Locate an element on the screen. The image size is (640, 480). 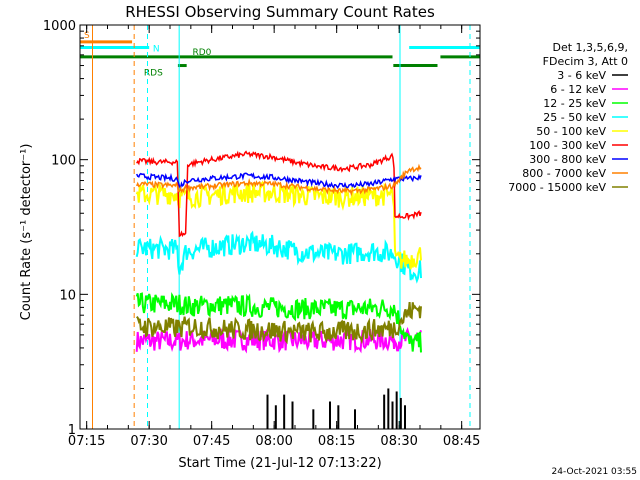
legend-entry-label: 100 - 300 keV is located at coordinates (567, 145).